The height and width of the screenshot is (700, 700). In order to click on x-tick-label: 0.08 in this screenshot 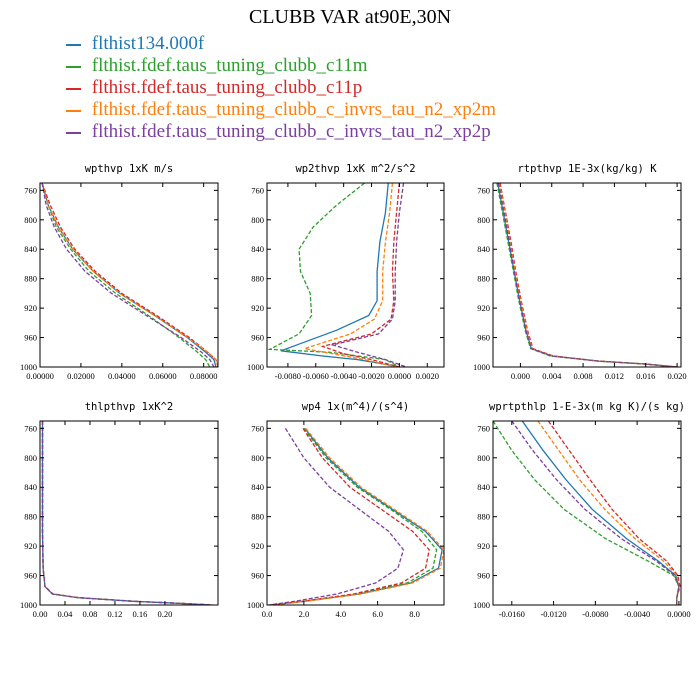, I will do `click(90, 614)`.